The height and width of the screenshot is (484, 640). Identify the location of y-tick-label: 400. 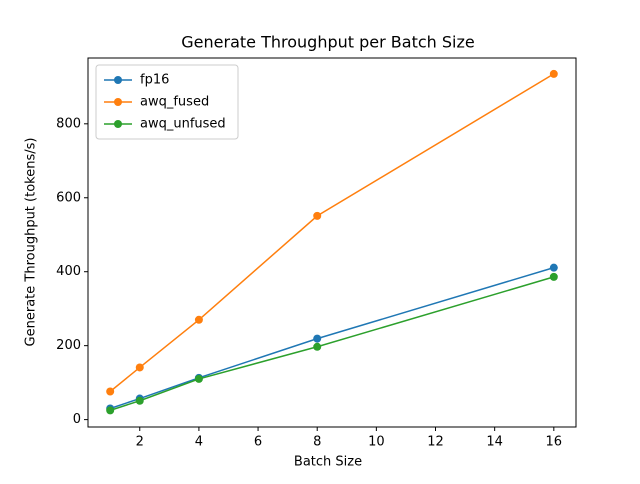
(68, 271).